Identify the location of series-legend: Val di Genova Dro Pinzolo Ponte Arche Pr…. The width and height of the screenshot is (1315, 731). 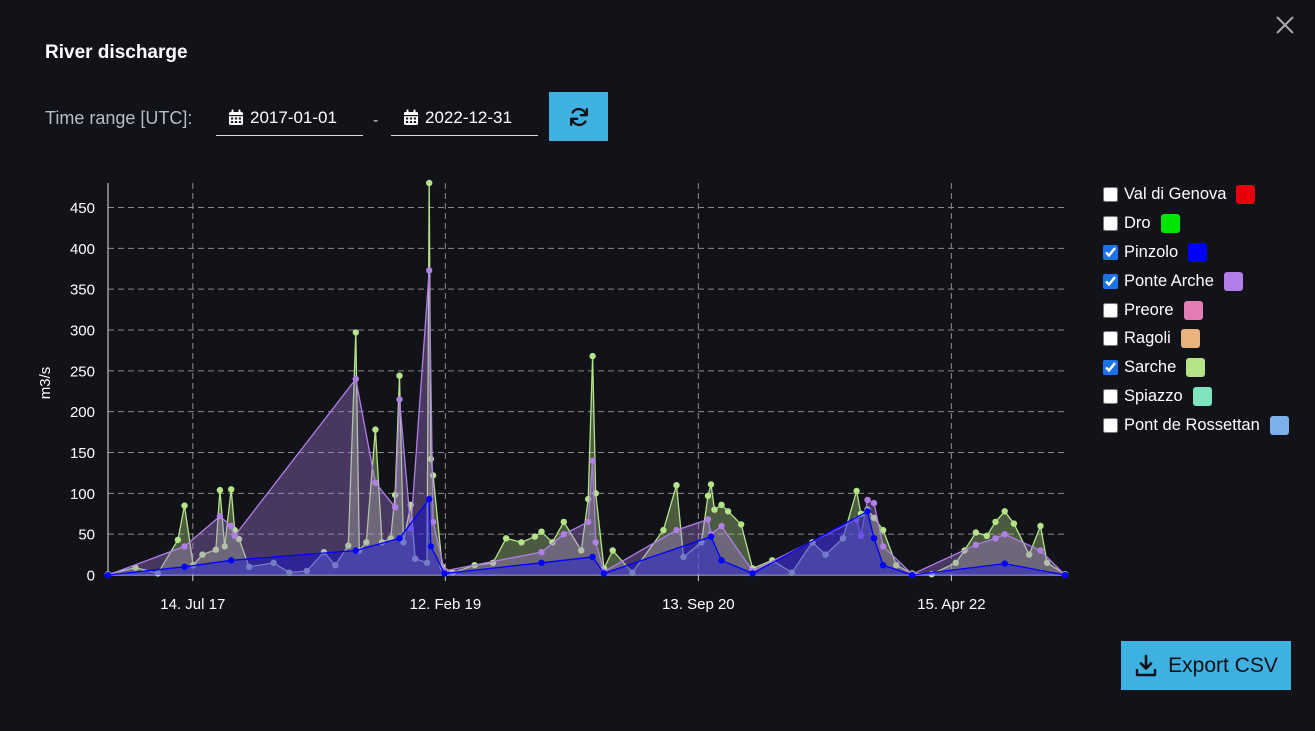
(1204, 310).